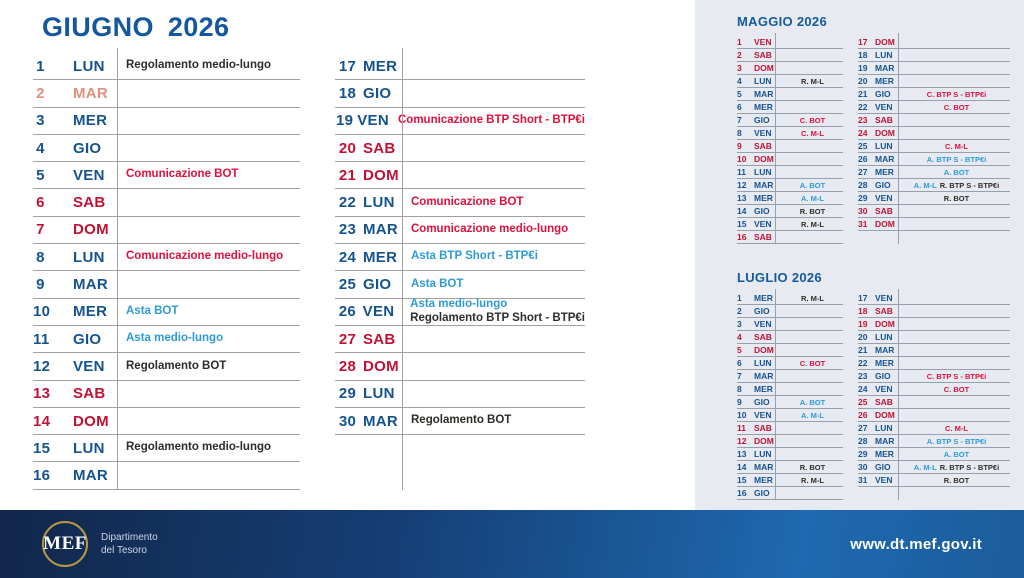  What do you see at coordinates (40, 121) in the screenshot?
I see `day-number: 3` at bounding box center [40, 121].